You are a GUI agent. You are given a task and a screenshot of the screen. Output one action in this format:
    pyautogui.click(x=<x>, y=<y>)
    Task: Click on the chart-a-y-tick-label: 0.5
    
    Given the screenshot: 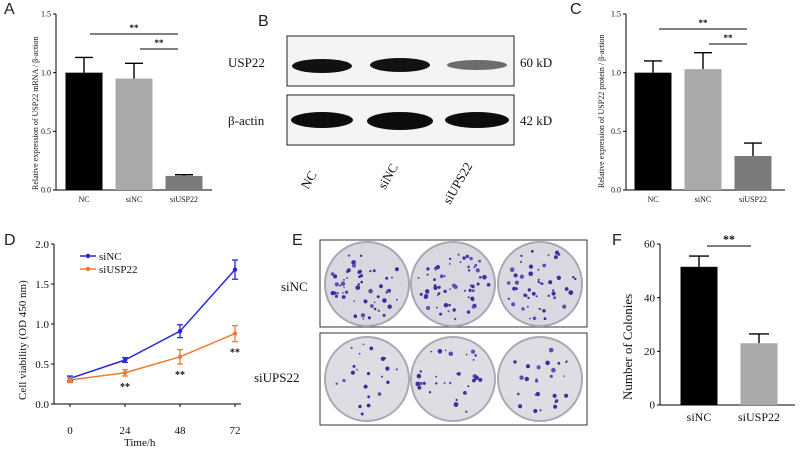 What is the action you would take?
    pyautogui.click(x=46, y=131)
    